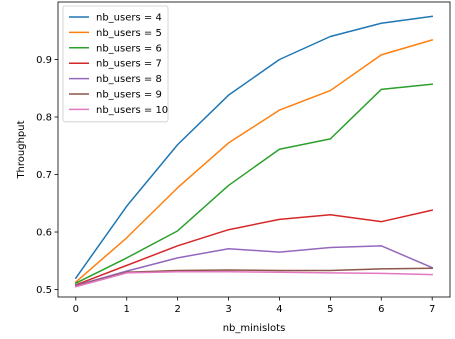  I want to click on y-tick-label-4: 0.9, so click(44, 60).